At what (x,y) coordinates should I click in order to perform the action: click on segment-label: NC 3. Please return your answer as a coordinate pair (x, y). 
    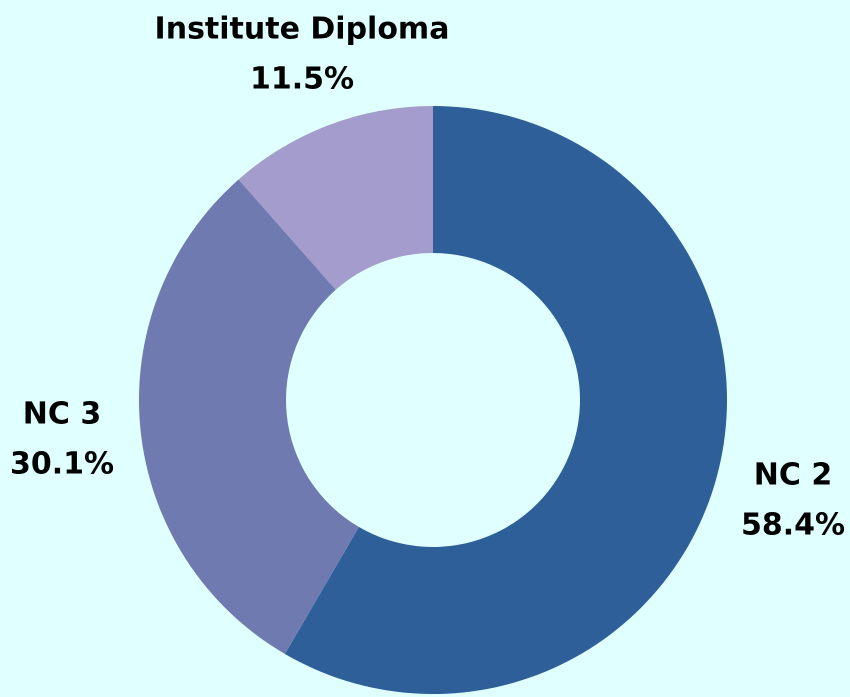
    Looking at the image, I should click on (62, 414).